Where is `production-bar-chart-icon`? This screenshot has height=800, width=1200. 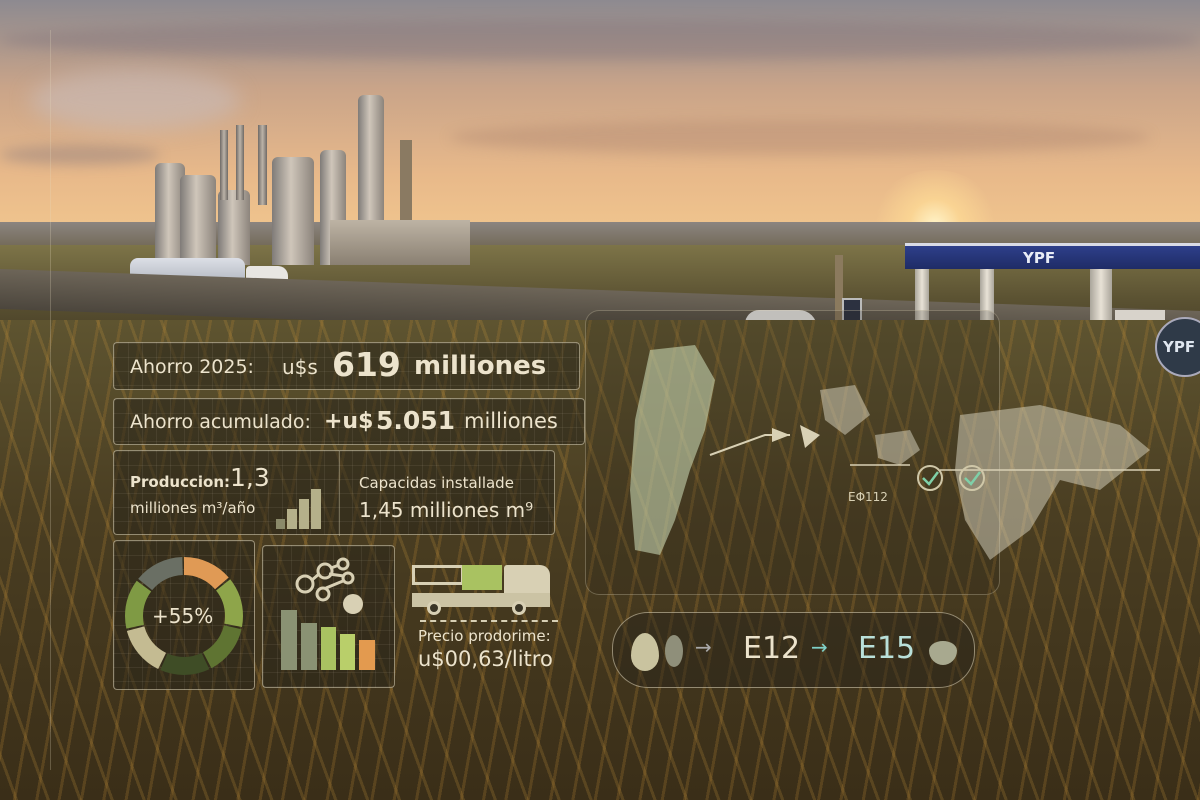
production-bar-chart-icon is located at coordinates (298, 508).